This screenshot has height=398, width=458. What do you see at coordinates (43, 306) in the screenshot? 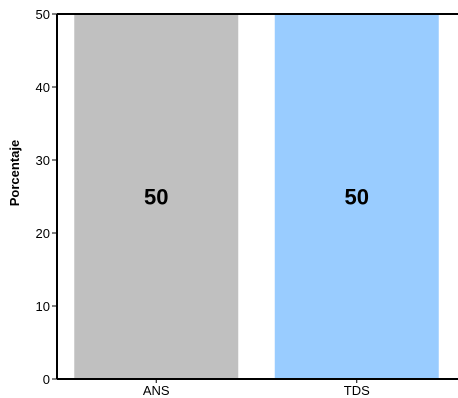
I see `y-tick-label: 10` at bounding box center [43, 306].